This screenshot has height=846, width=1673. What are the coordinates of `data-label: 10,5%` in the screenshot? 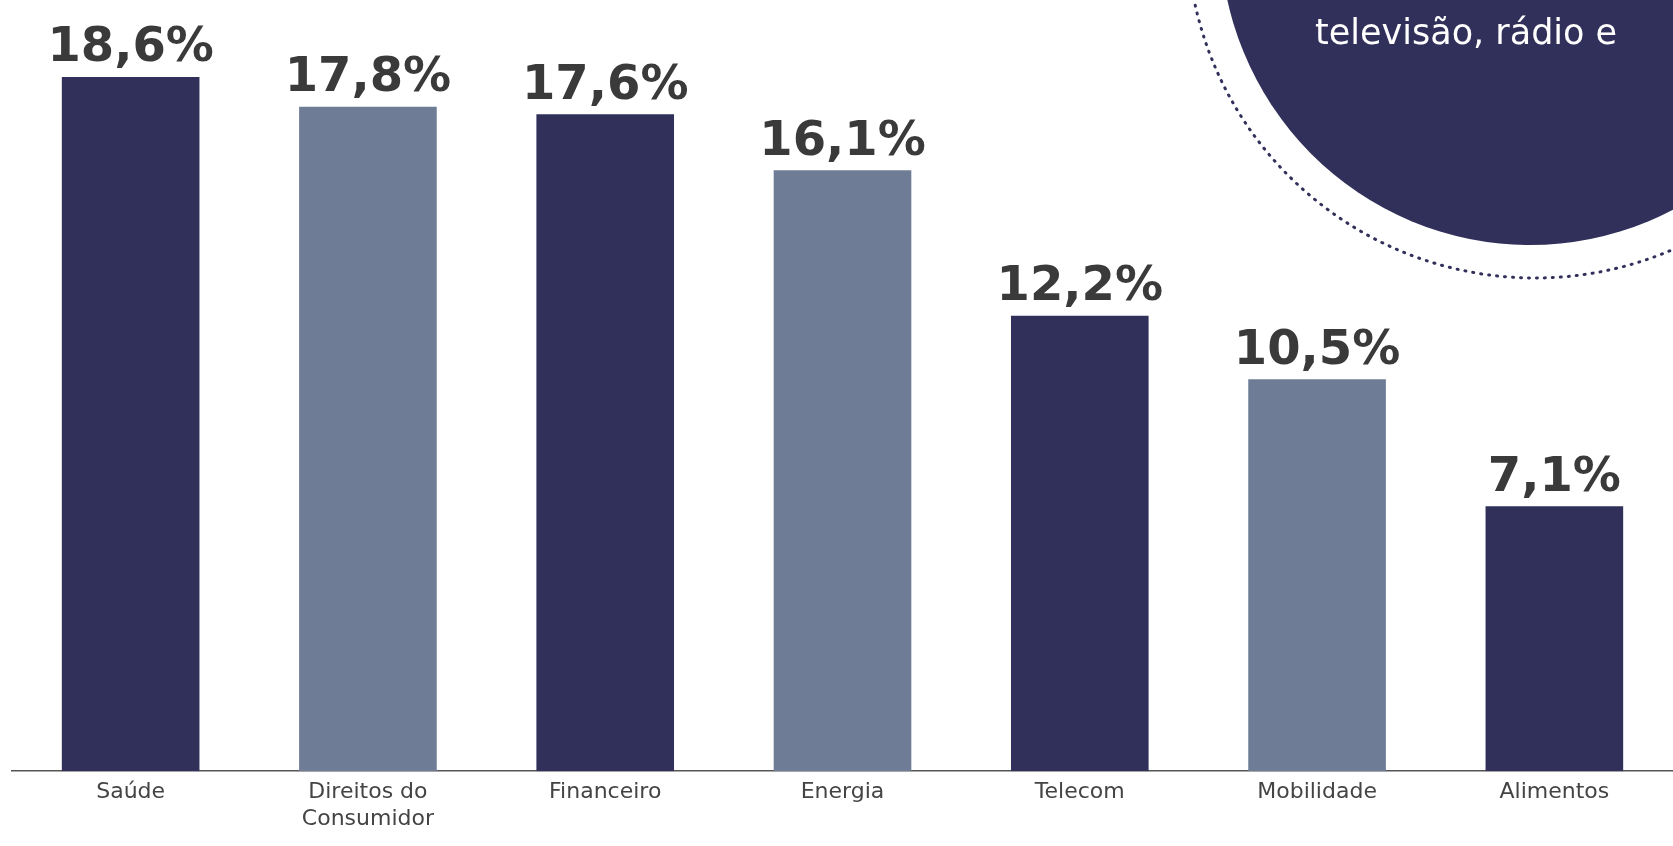 It's located at (1317, 346).